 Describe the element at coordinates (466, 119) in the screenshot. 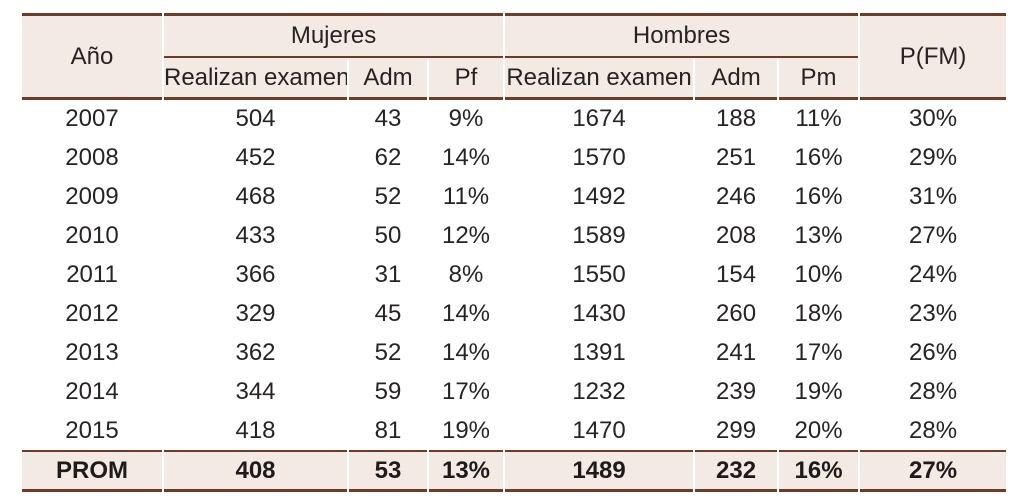

I see `data-cell: 9%` at that location.